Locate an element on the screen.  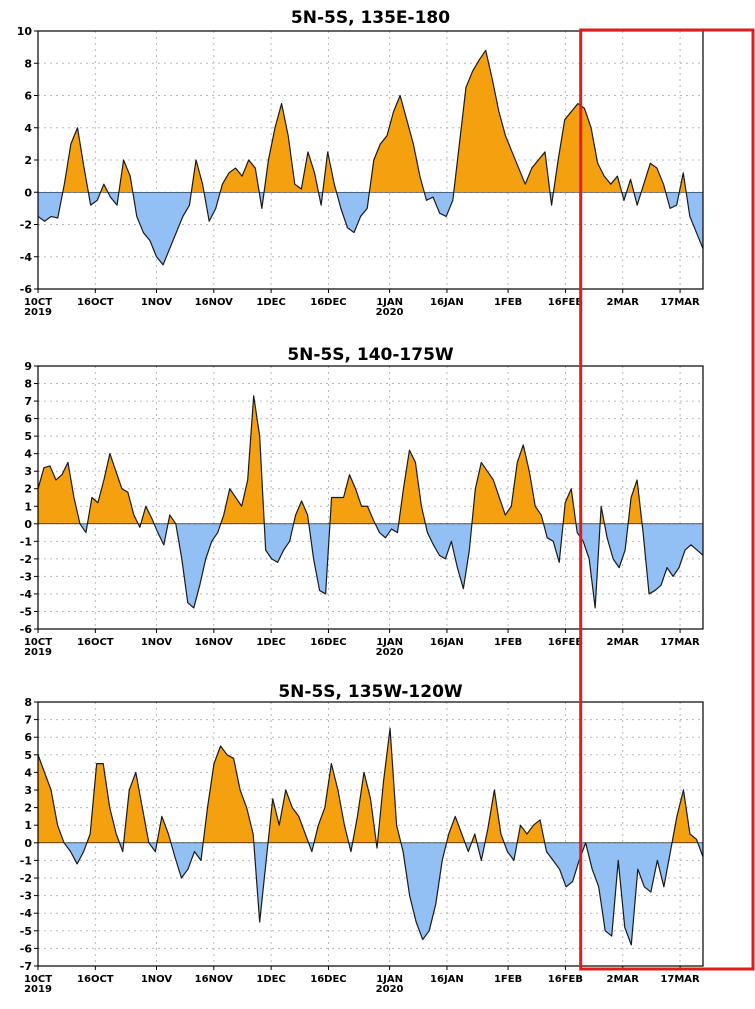
x-tick-label: 17MAR is located at coordinates (680, 979).